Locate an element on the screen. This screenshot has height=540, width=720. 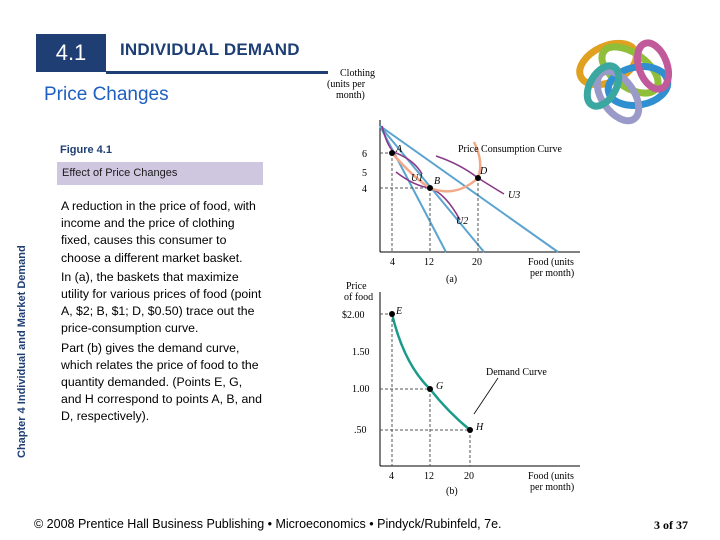
utility-label: U3 is located at coordinates (514, 195).